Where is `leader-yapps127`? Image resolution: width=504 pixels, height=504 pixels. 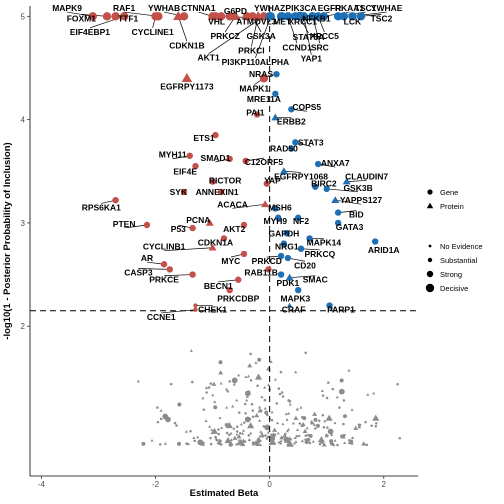 leader-yapps127 is located at coordinates (348, 202).